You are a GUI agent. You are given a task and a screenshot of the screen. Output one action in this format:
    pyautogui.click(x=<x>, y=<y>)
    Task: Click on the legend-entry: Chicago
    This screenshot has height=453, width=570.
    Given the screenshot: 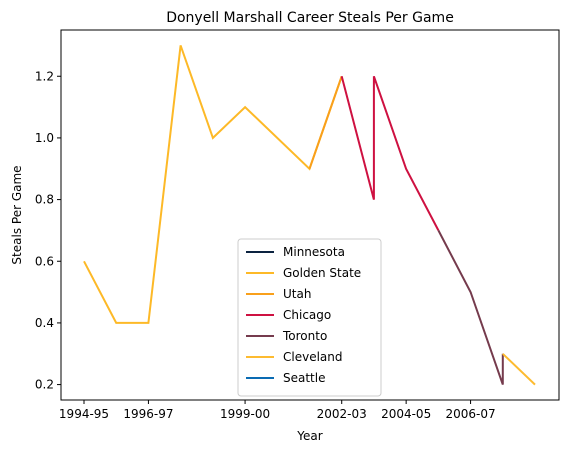 What is the action you would take?
    pyautogui.click(x=307, y=315)
    